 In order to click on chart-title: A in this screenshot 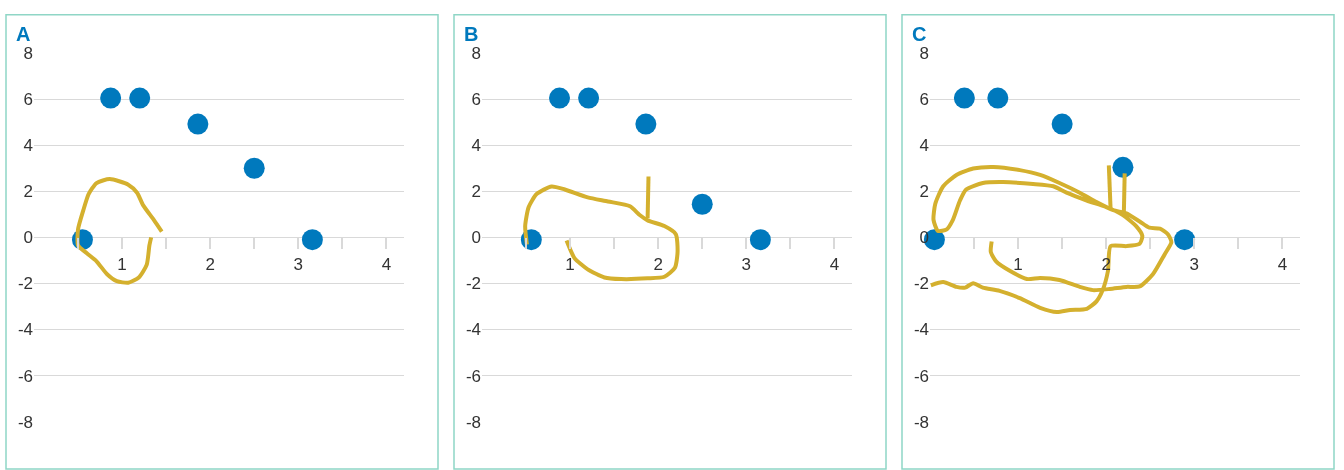, I will do `click(23, 34)`.